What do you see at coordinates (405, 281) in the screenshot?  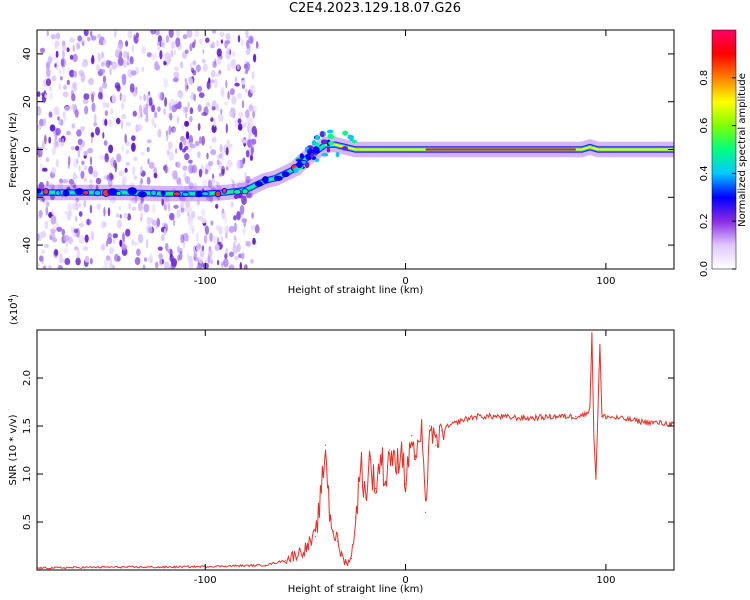 I see `x-tick-label: 0` at bounding box center [405, 281].